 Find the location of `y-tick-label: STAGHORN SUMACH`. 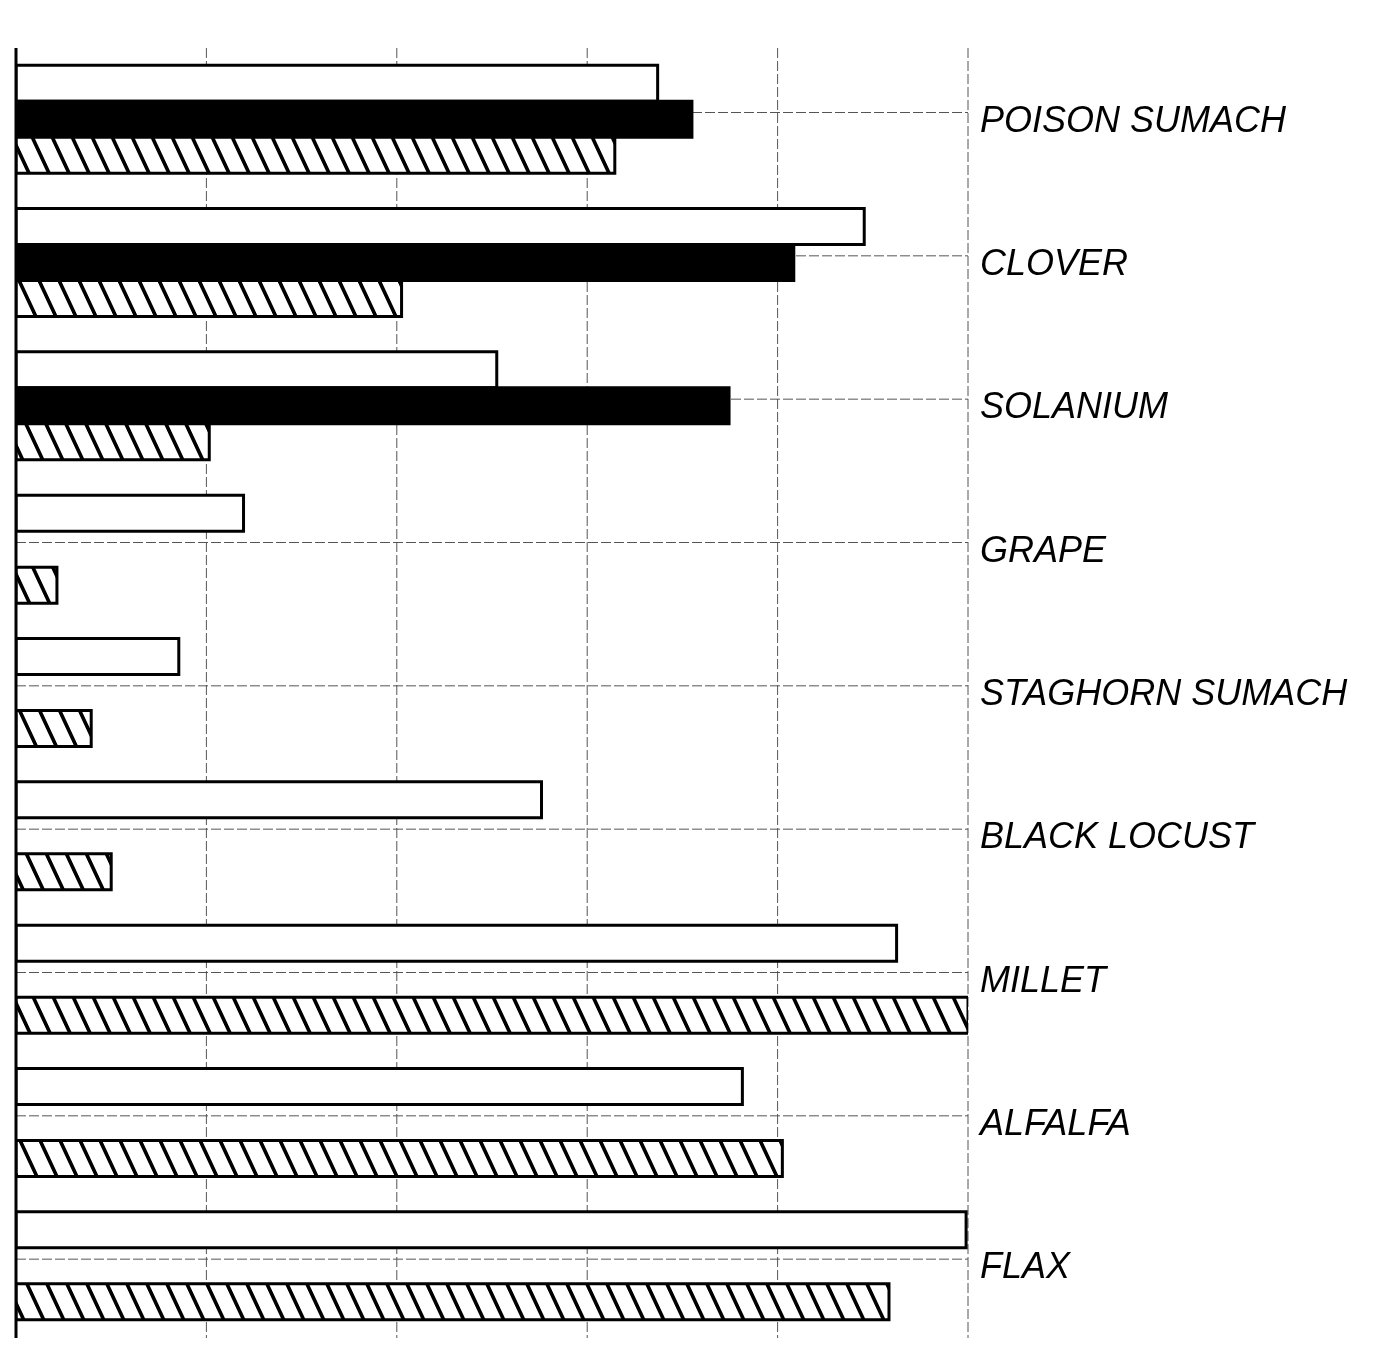

y-tick-label: STAGHORN SUMACH is located at coordinates (1164, 692).